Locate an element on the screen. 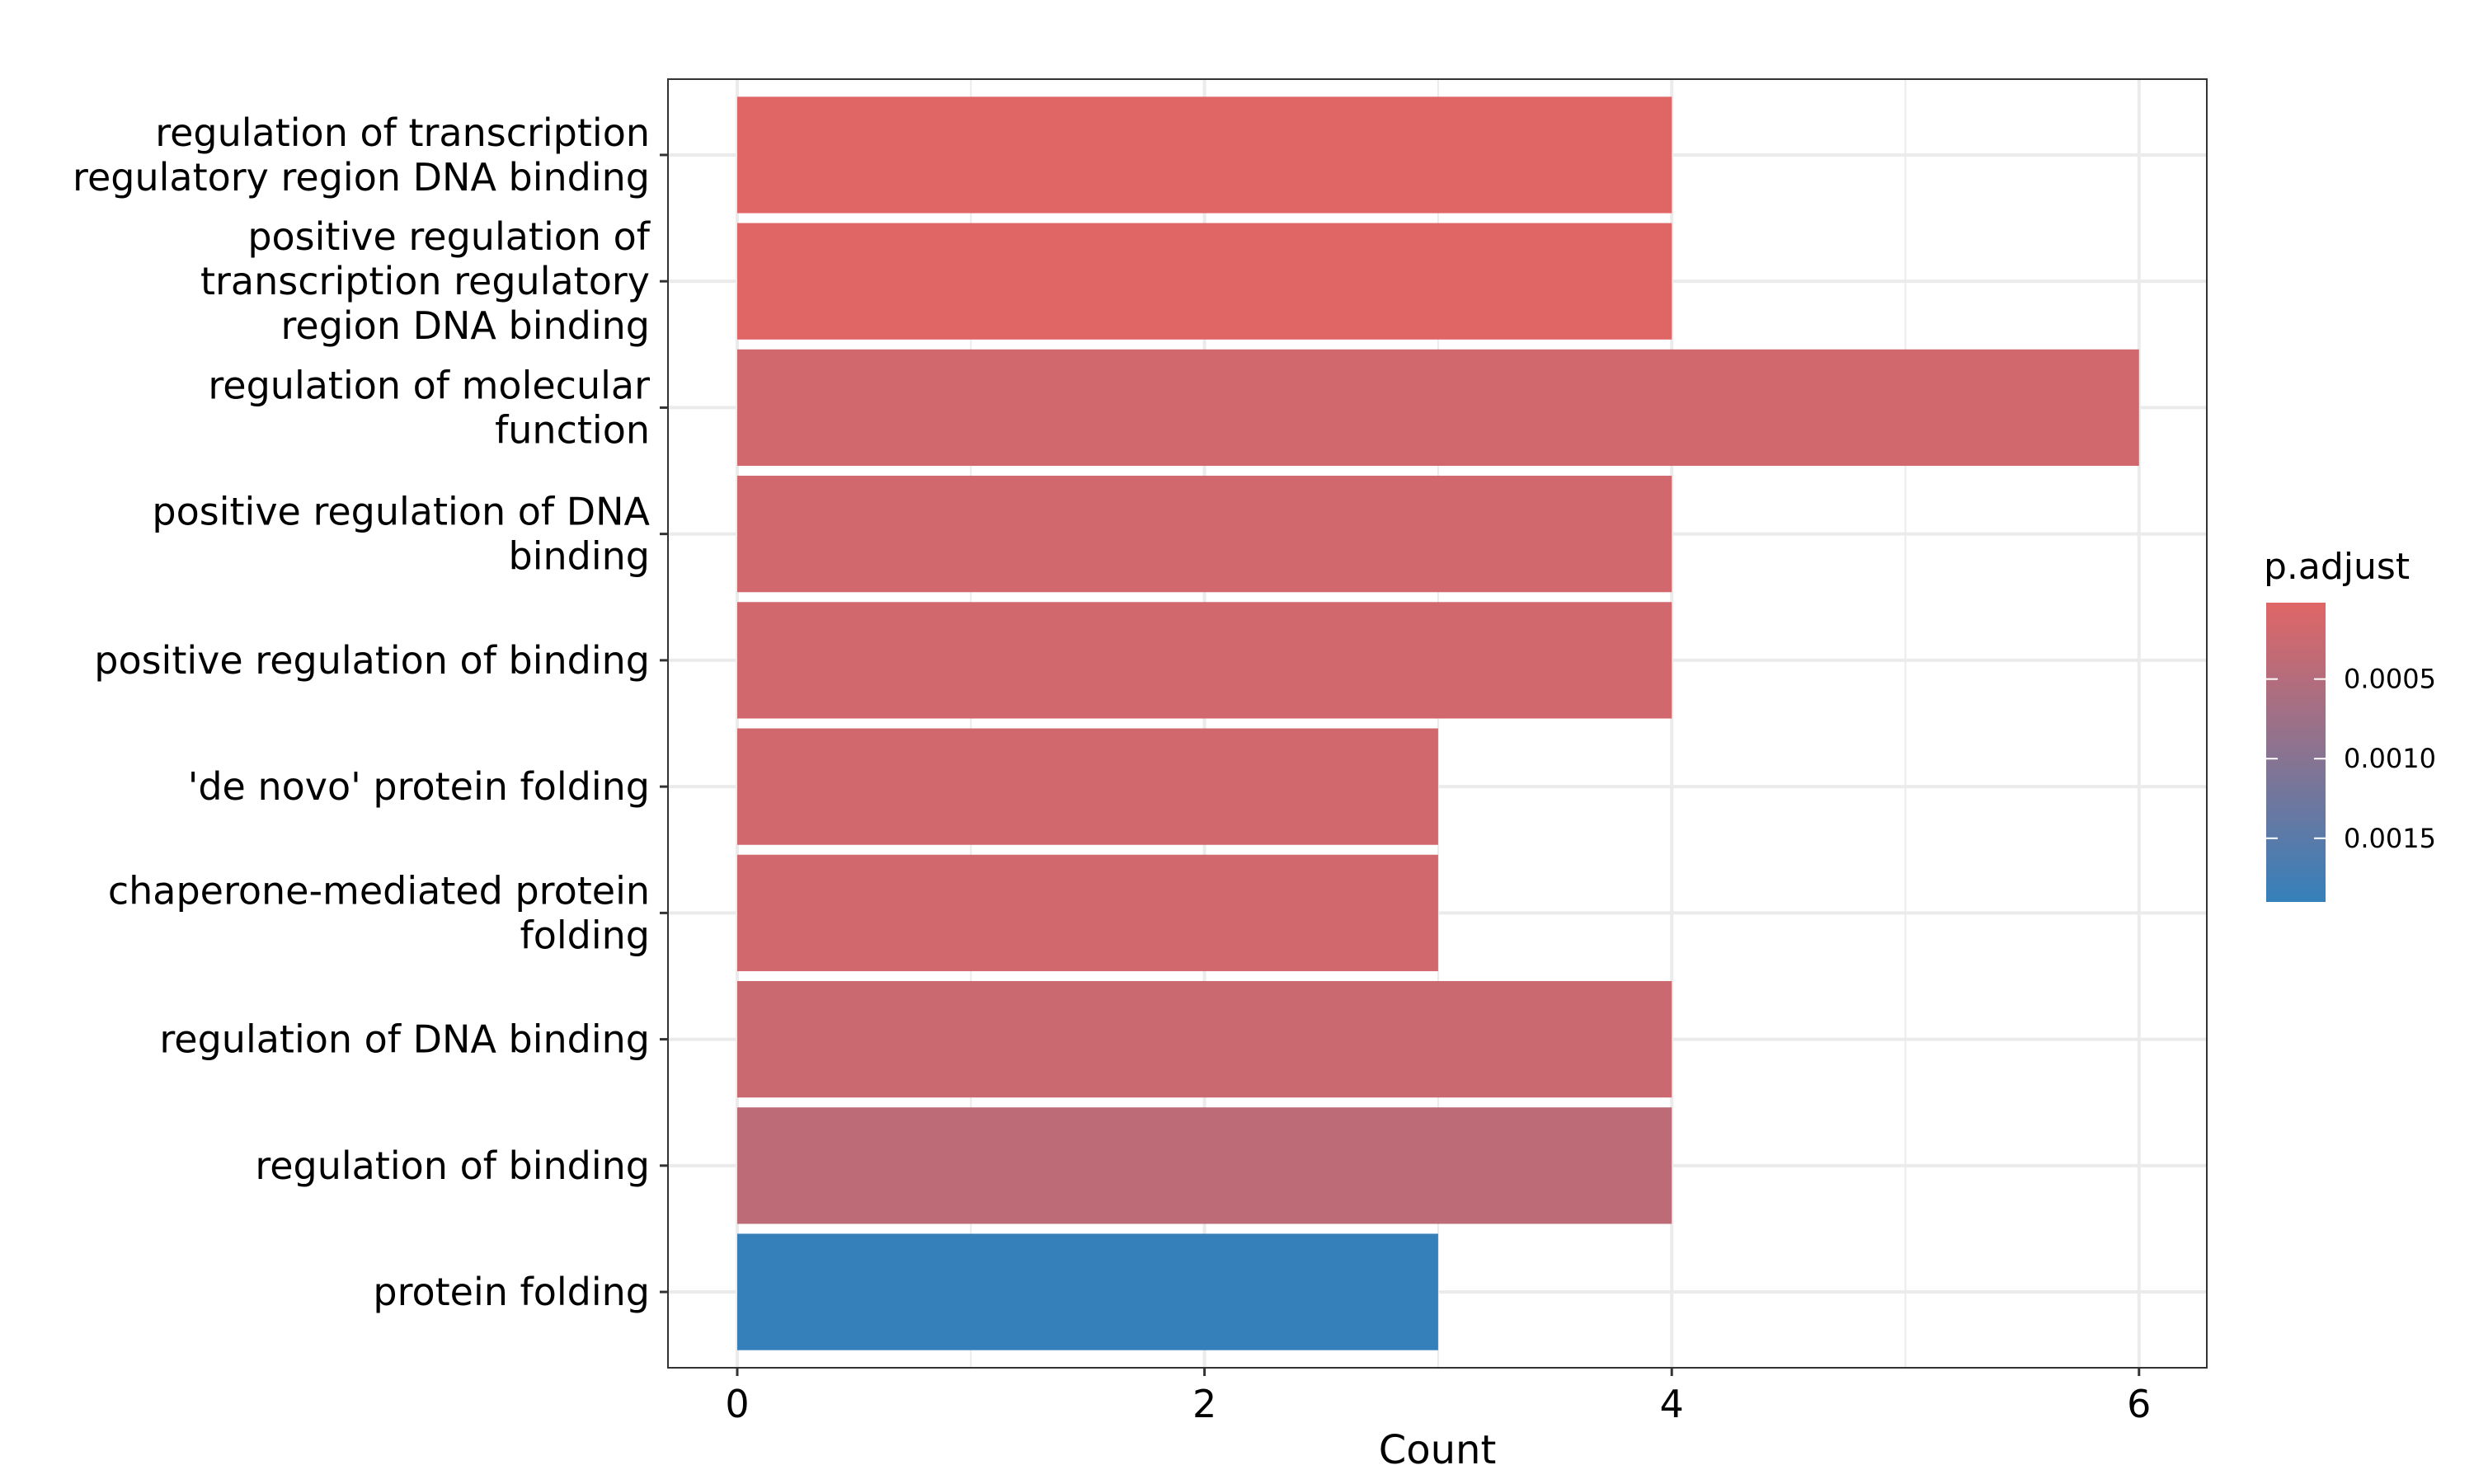 This screenshot has width=2474, height=1484. legend-tick-label: 0.0010 is located at coordinates (2390, 758).